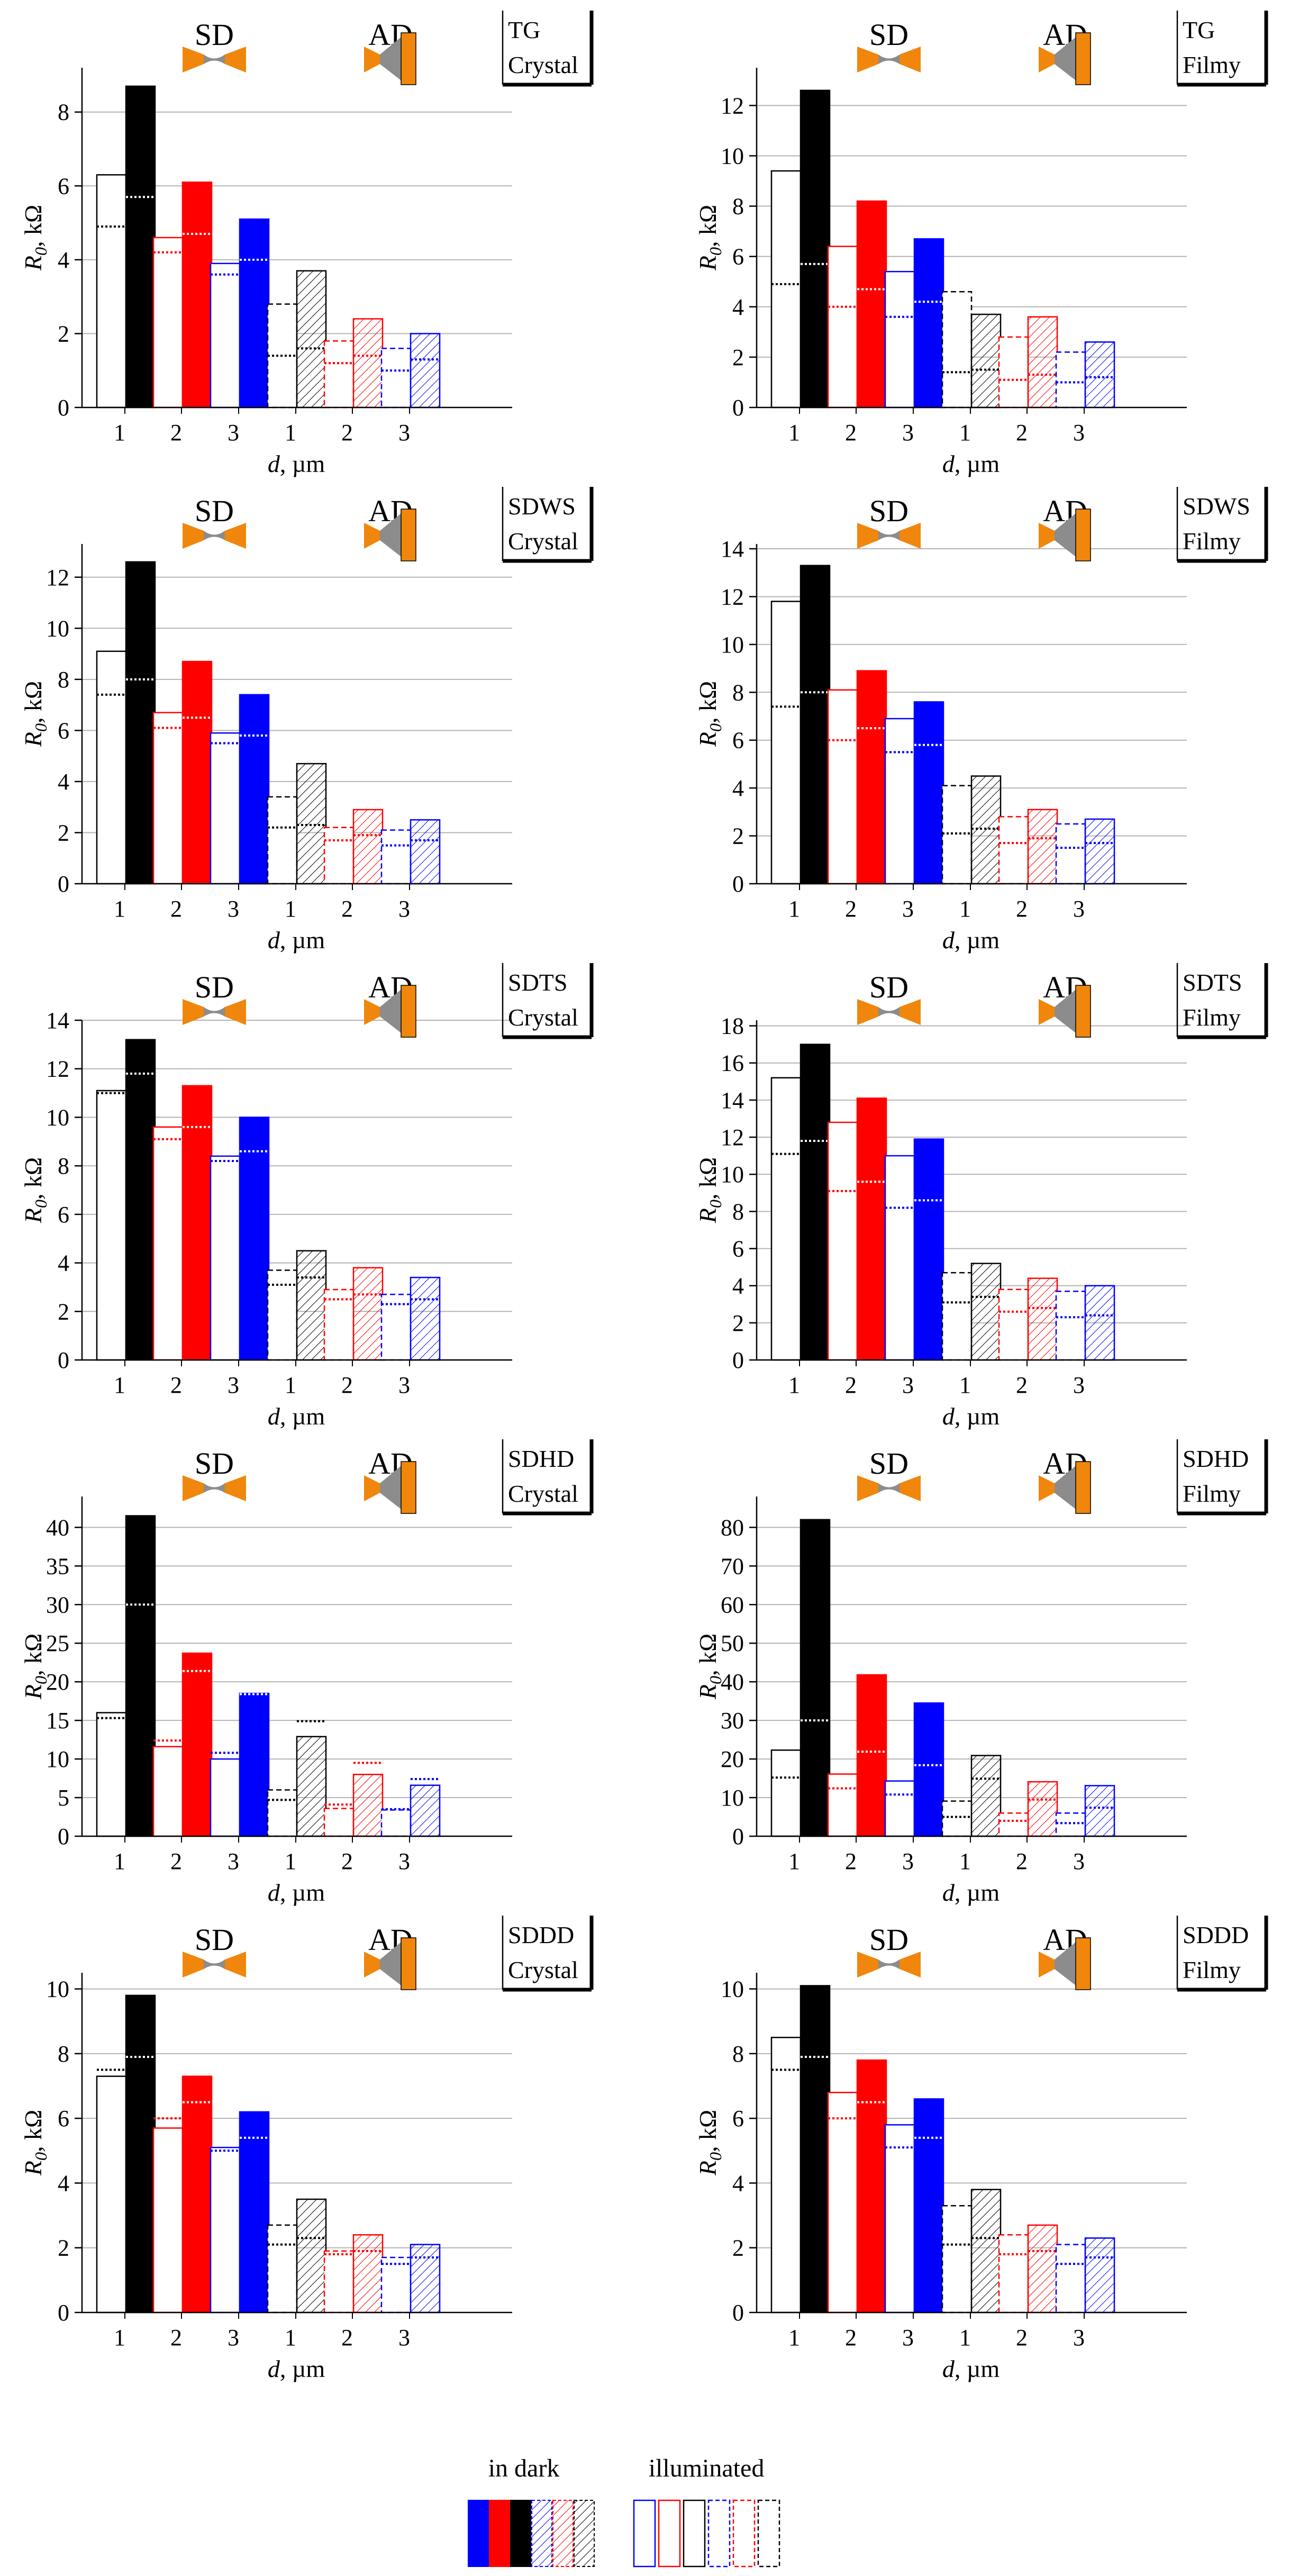  Describe the element at coordinates (1212, 1017) in the screenshot. I see `sample-phase: Filmy` at that location.